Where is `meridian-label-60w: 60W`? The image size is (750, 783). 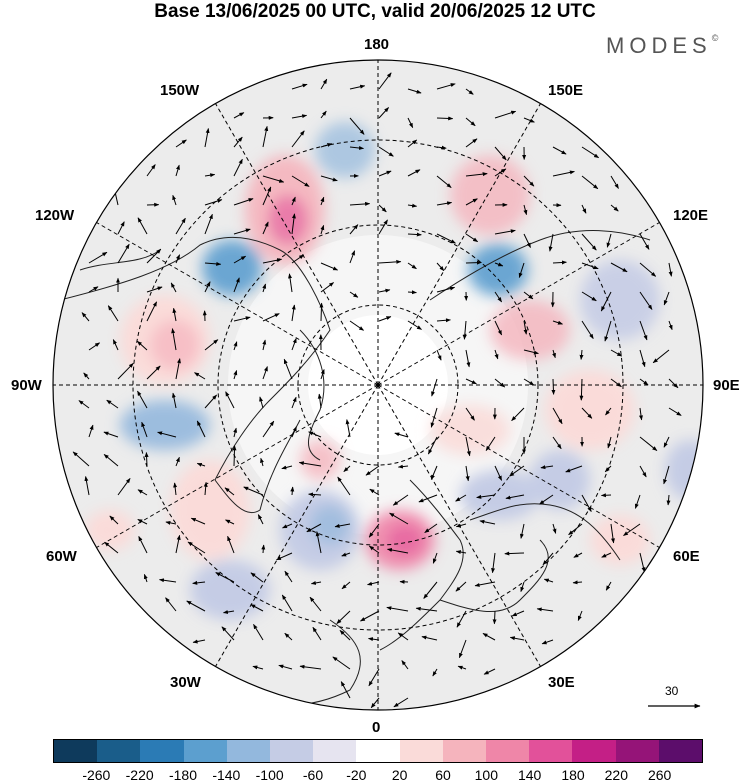
meridian-label-60w: 60W is located at coordinates (61, 556).